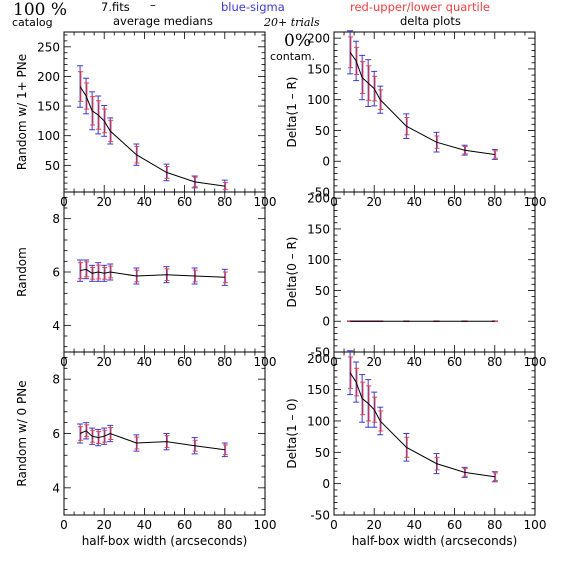  Describe the element at coordinates (293, 56) in the screenshot. I see `contam-label: contam.` at that location.